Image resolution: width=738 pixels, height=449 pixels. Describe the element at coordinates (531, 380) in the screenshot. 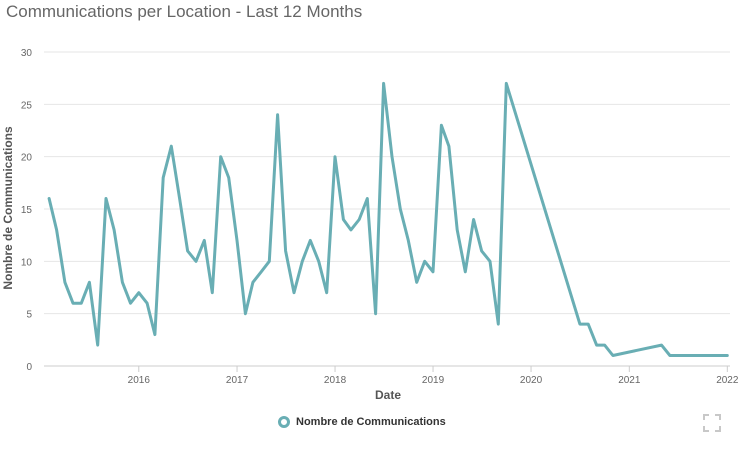

I see `x-tick-label: 2020` at that location.